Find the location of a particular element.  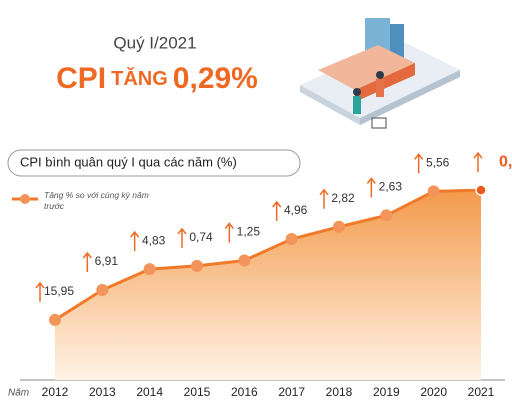

x-tick-label: 2021 is located at coordinates (481, 392).